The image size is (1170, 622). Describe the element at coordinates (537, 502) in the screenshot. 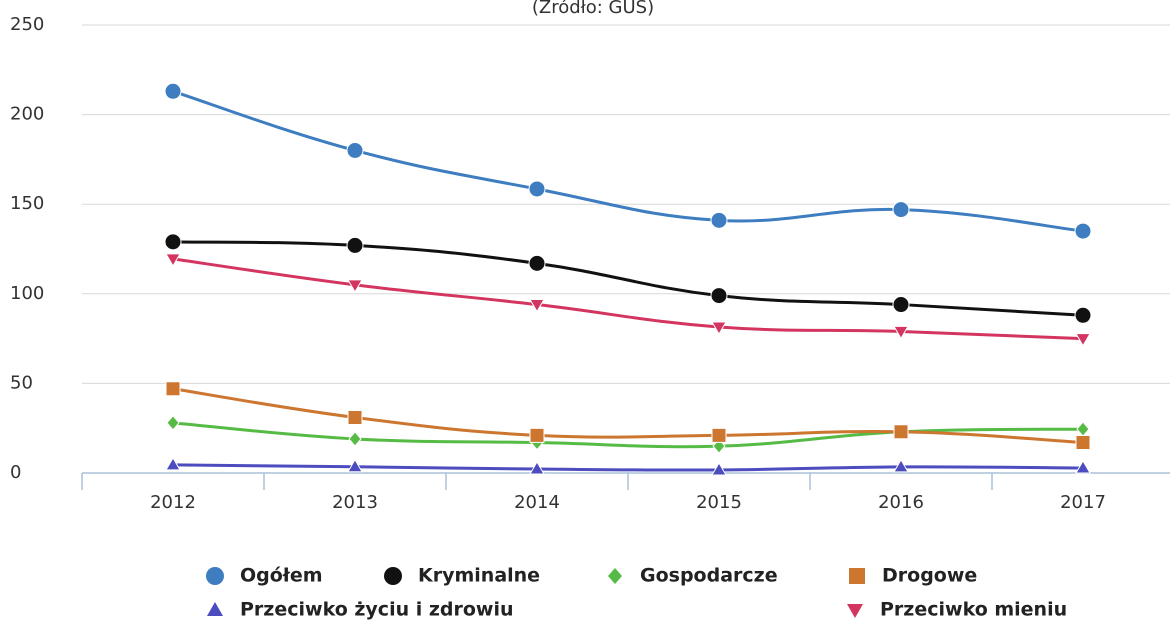

I see `x-tick-label: 2014` at that location.